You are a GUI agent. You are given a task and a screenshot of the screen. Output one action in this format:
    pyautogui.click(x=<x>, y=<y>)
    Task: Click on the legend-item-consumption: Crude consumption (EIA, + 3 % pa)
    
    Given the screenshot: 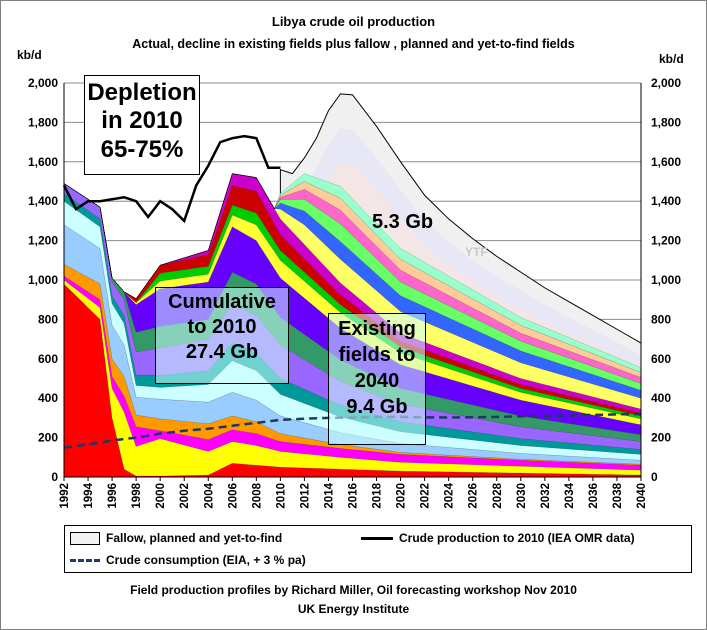 What is the action you would take?
    pyautogui.click(x=188, y=560)
    